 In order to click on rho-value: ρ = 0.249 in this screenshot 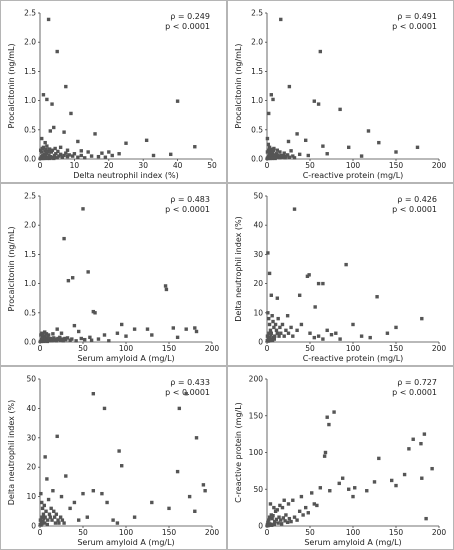, I will do `click(190, 16)`.